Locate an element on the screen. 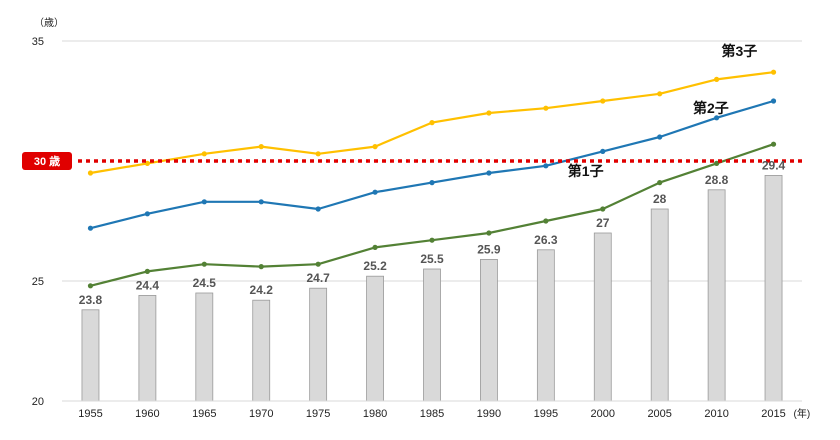  bar-2000 is located at coordinates (602, 317).